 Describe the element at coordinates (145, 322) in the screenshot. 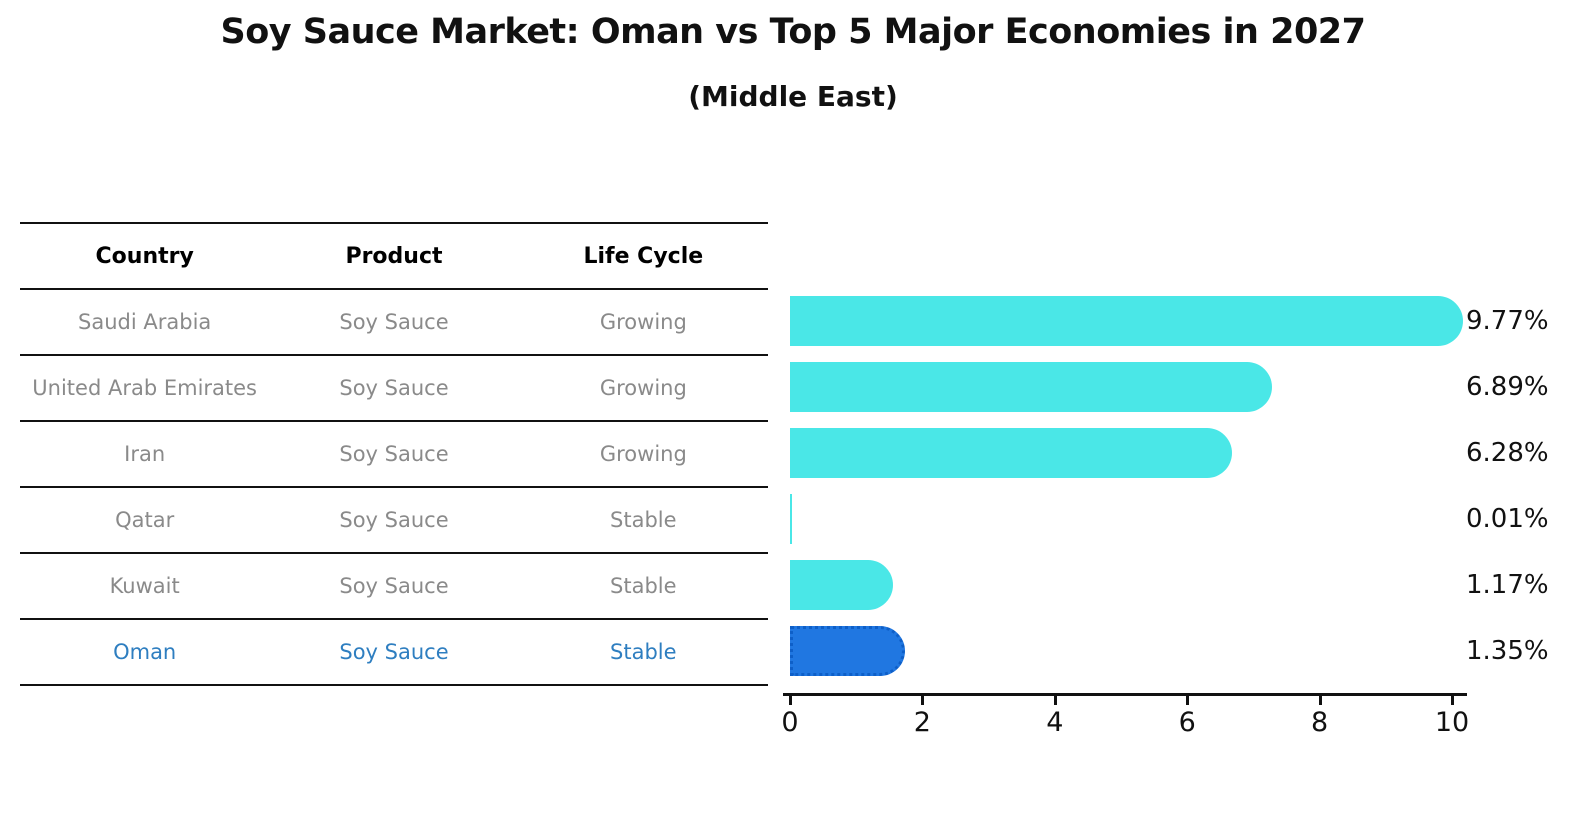

I see `cell-country: Saudi Arabia` at that location.